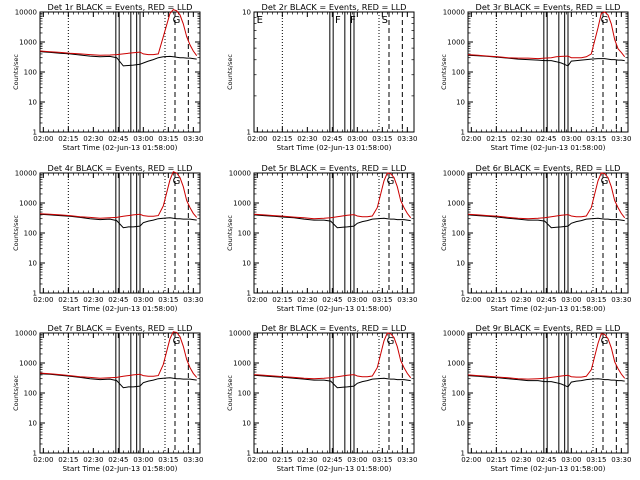  What do you see at coordinates (260, 20) in the screenshot?
I see `flag-letter: E` at bounding box center [260, 20].